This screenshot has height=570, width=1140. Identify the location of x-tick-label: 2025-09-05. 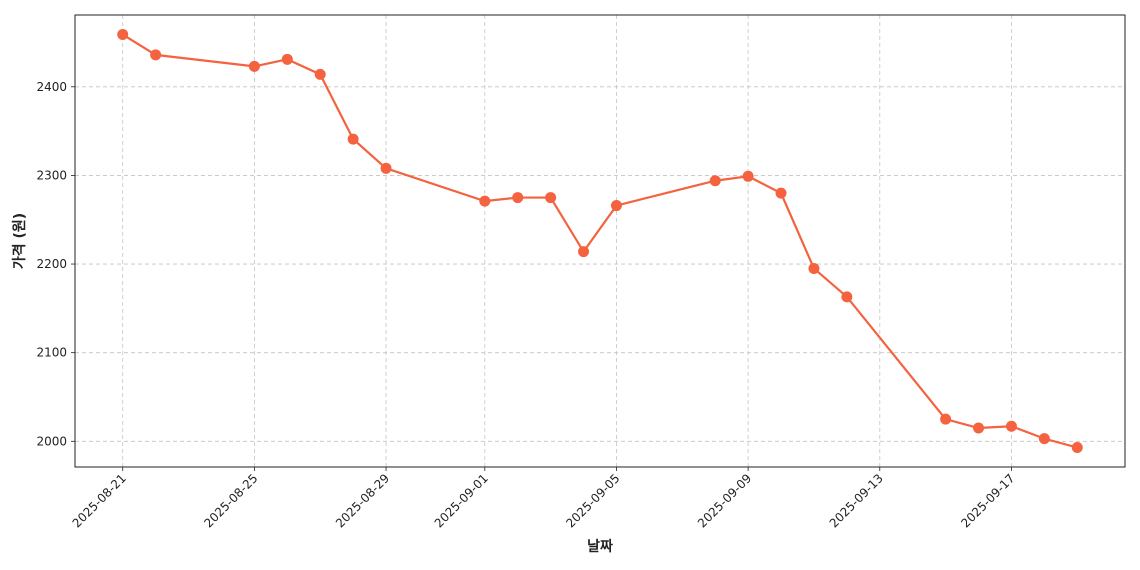
(592, 500).